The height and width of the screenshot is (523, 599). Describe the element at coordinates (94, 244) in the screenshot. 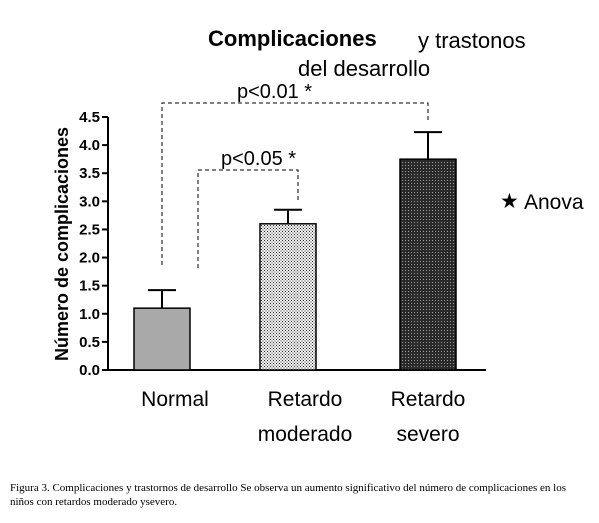

I see `y-axis: 0.0 0.5 1.0 1.5 2.0 2.5 3.0 3.5 4.0 4.5` at that location.